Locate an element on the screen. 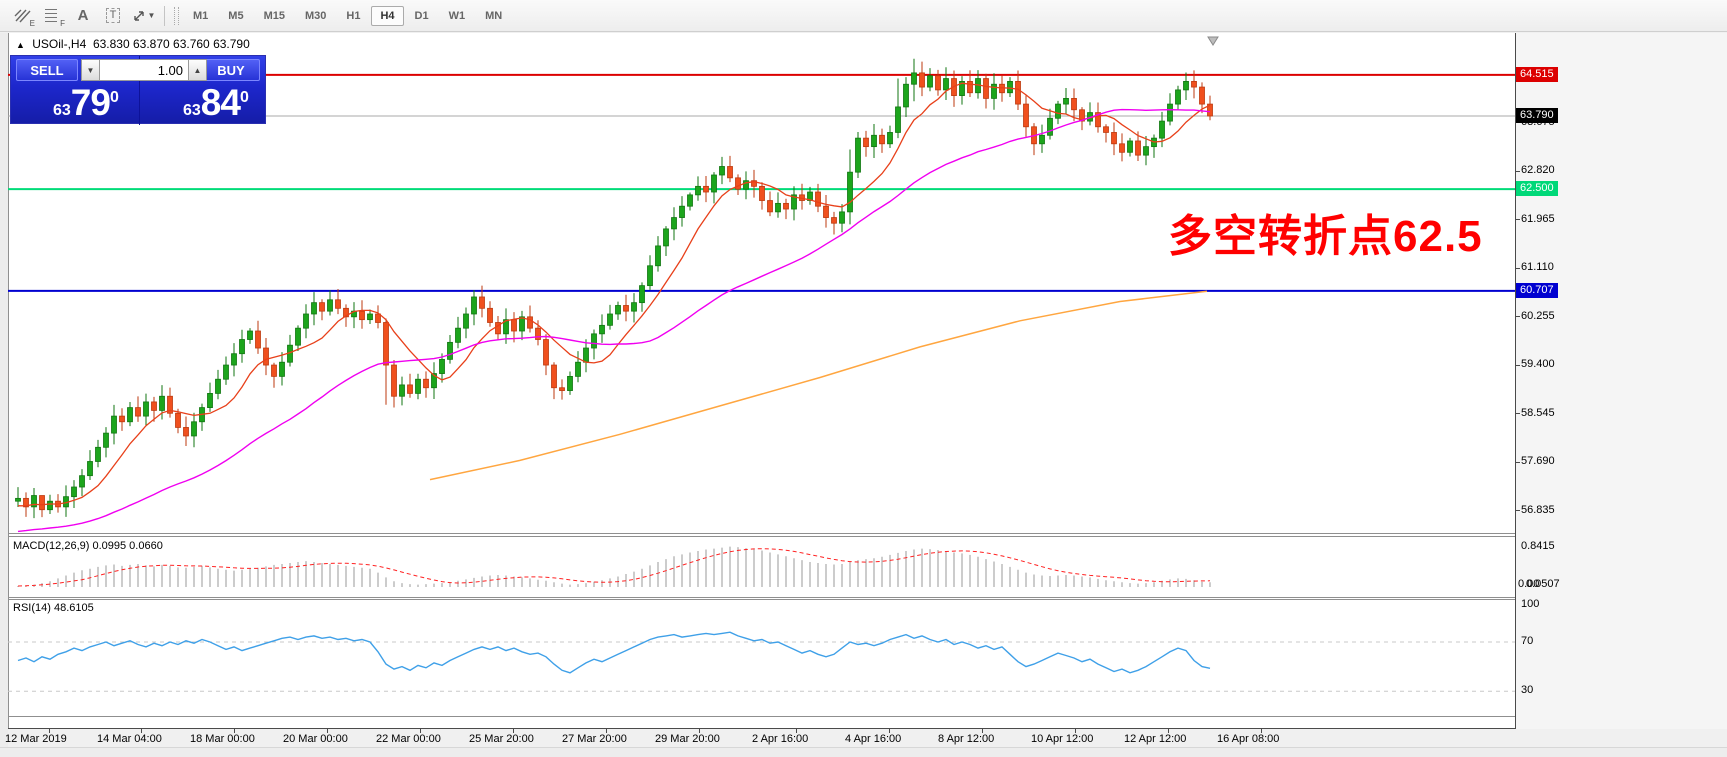  text-label-button: A is located at coordinates (83, 16).